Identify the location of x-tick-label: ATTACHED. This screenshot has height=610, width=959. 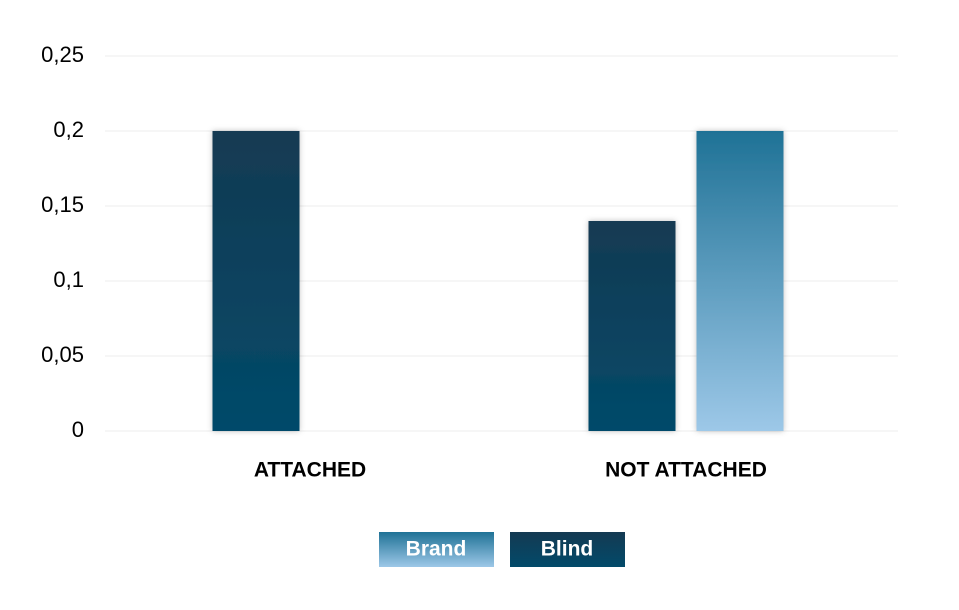
(310, 470).